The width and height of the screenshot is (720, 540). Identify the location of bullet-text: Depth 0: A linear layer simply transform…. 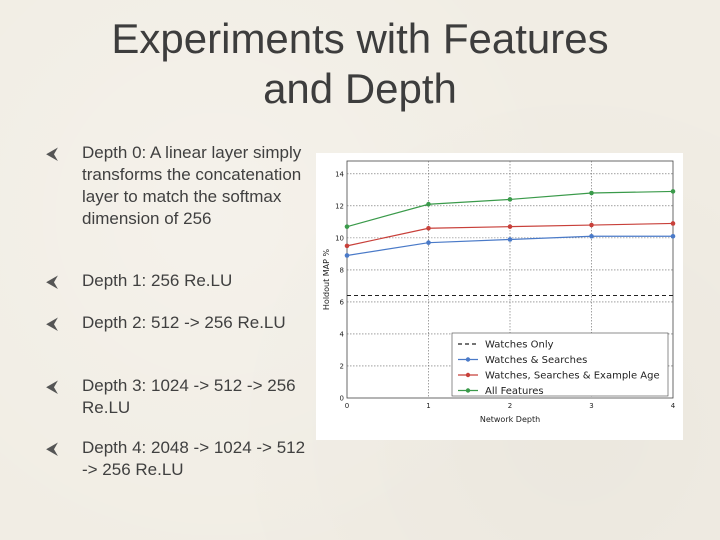
(192, 185).